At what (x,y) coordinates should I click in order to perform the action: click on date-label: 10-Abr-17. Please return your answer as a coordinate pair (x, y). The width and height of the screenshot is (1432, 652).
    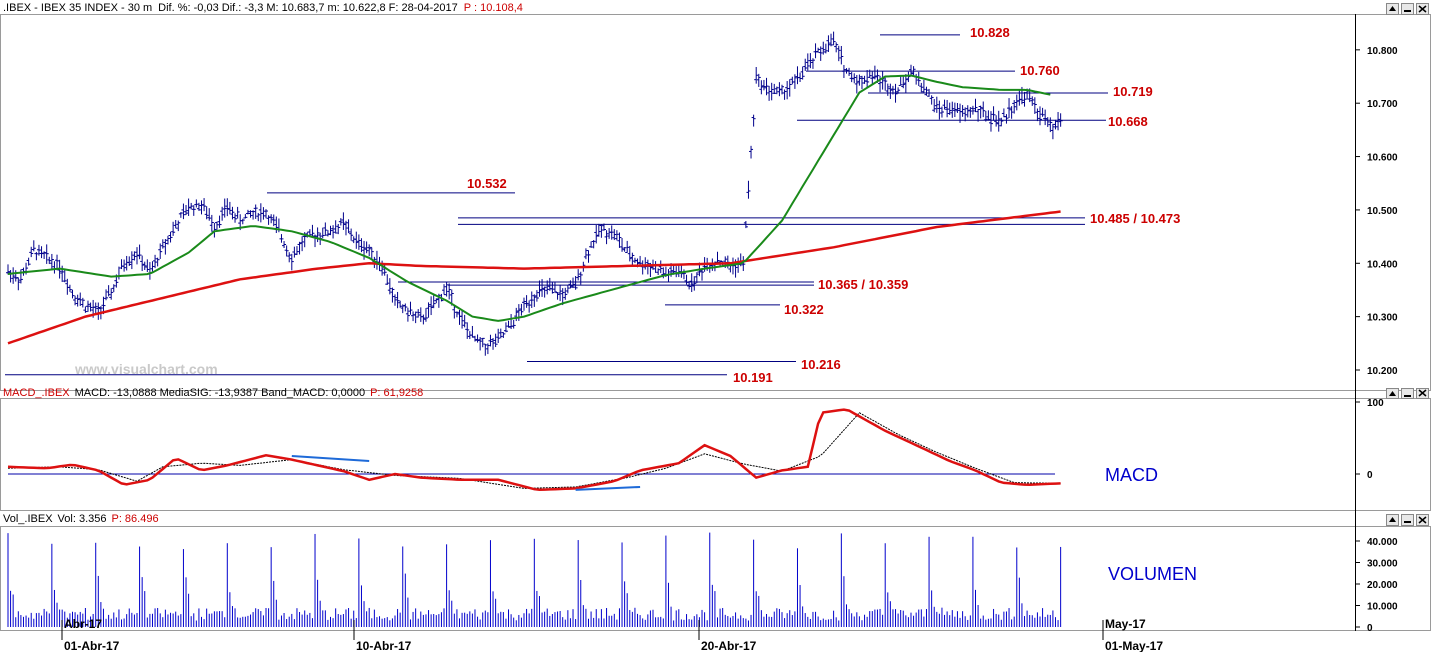
    Looking at the image, I should click on (384, 645).